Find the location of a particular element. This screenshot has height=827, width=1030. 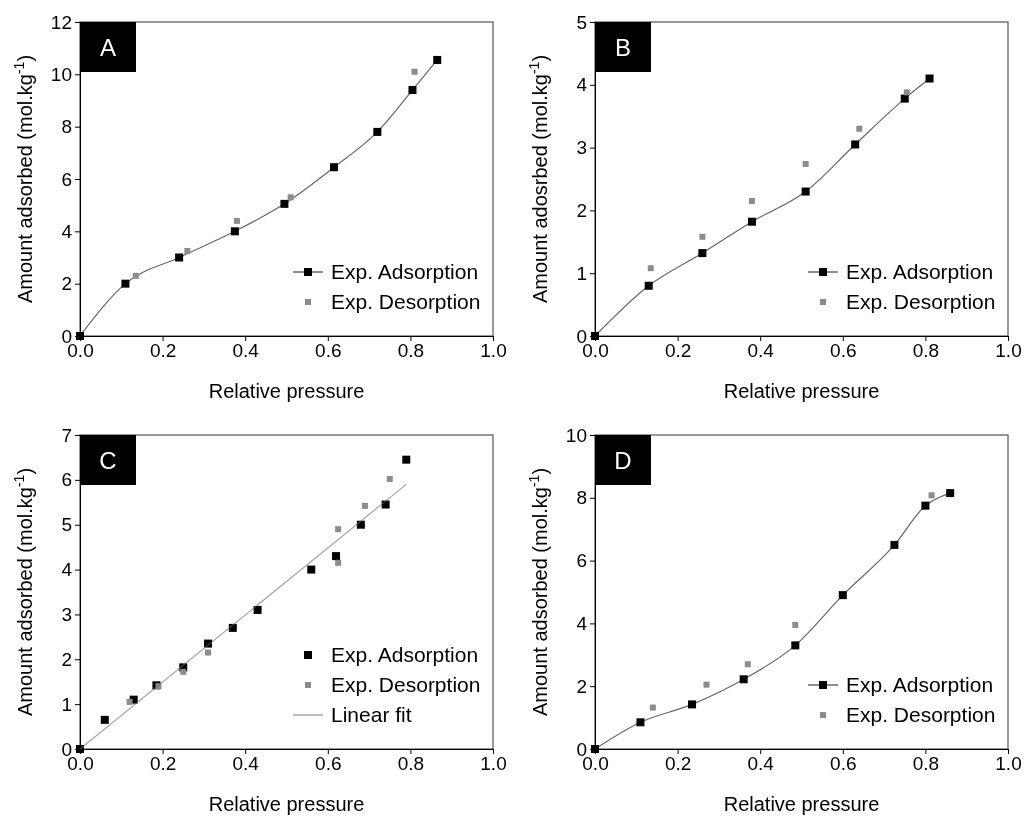

text: B is located at coordinates (623, 47).